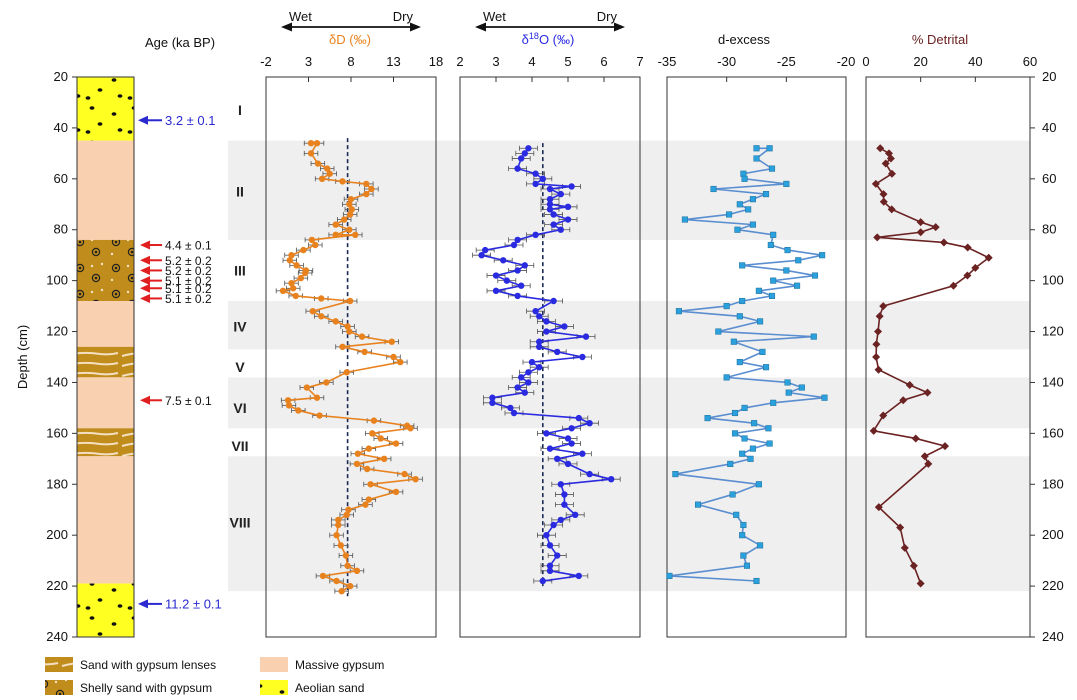 The width and height of the screenshot is (1077, 700). What do you see at coordinates (948, 357) in the screenshot?
I see `detrital-panel-frame` at bounding box center [948, 357].